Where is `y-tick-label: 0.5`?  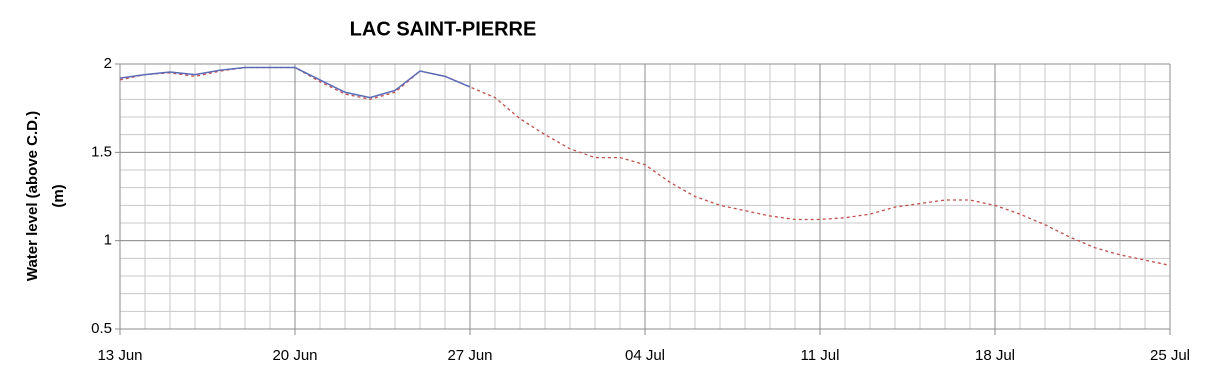 y-tick-label: 0.5 is located at coordinates (101, 328).